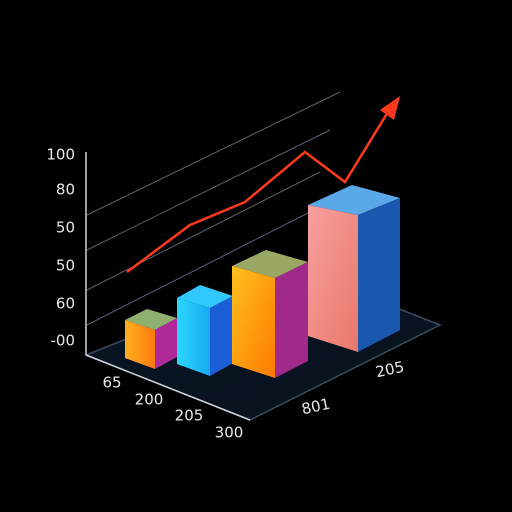  Describe the element at coordinates (189, 416) in the screenshot. I see `x-label: 205` at that location.